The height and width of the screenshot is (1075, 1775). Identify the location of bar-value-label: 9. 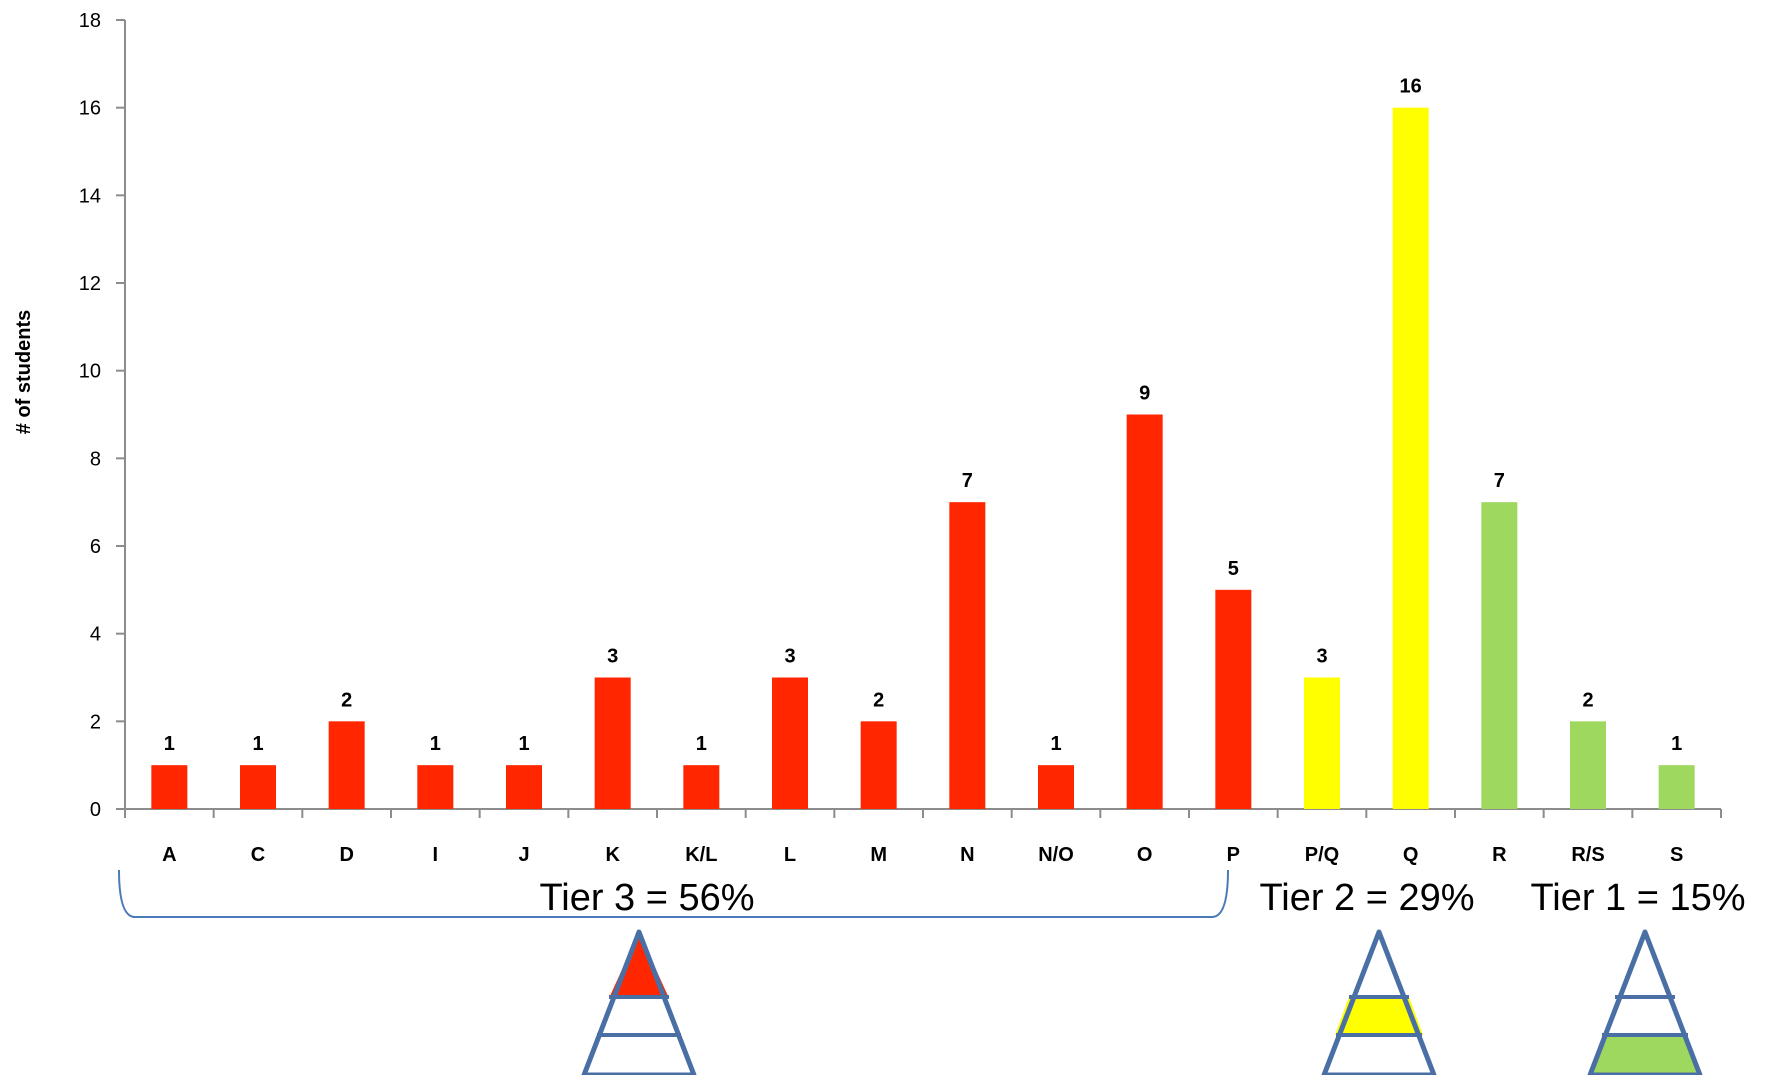
(1144, 394).